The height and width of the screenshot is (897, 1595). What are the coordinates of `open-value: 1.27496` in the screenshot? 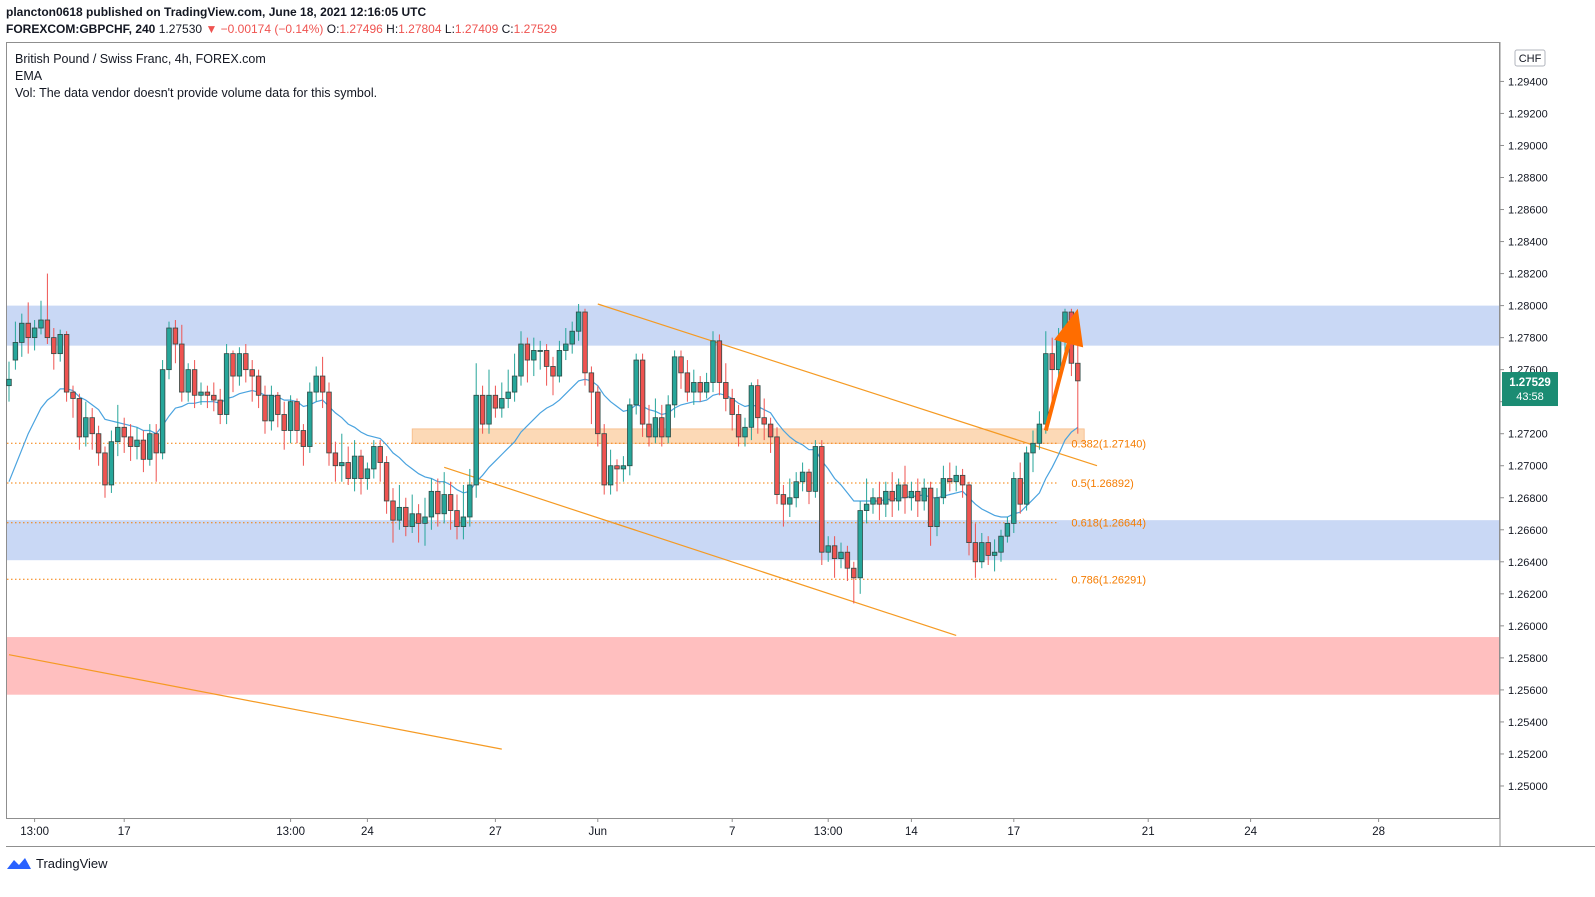 It's located at (361, 29).